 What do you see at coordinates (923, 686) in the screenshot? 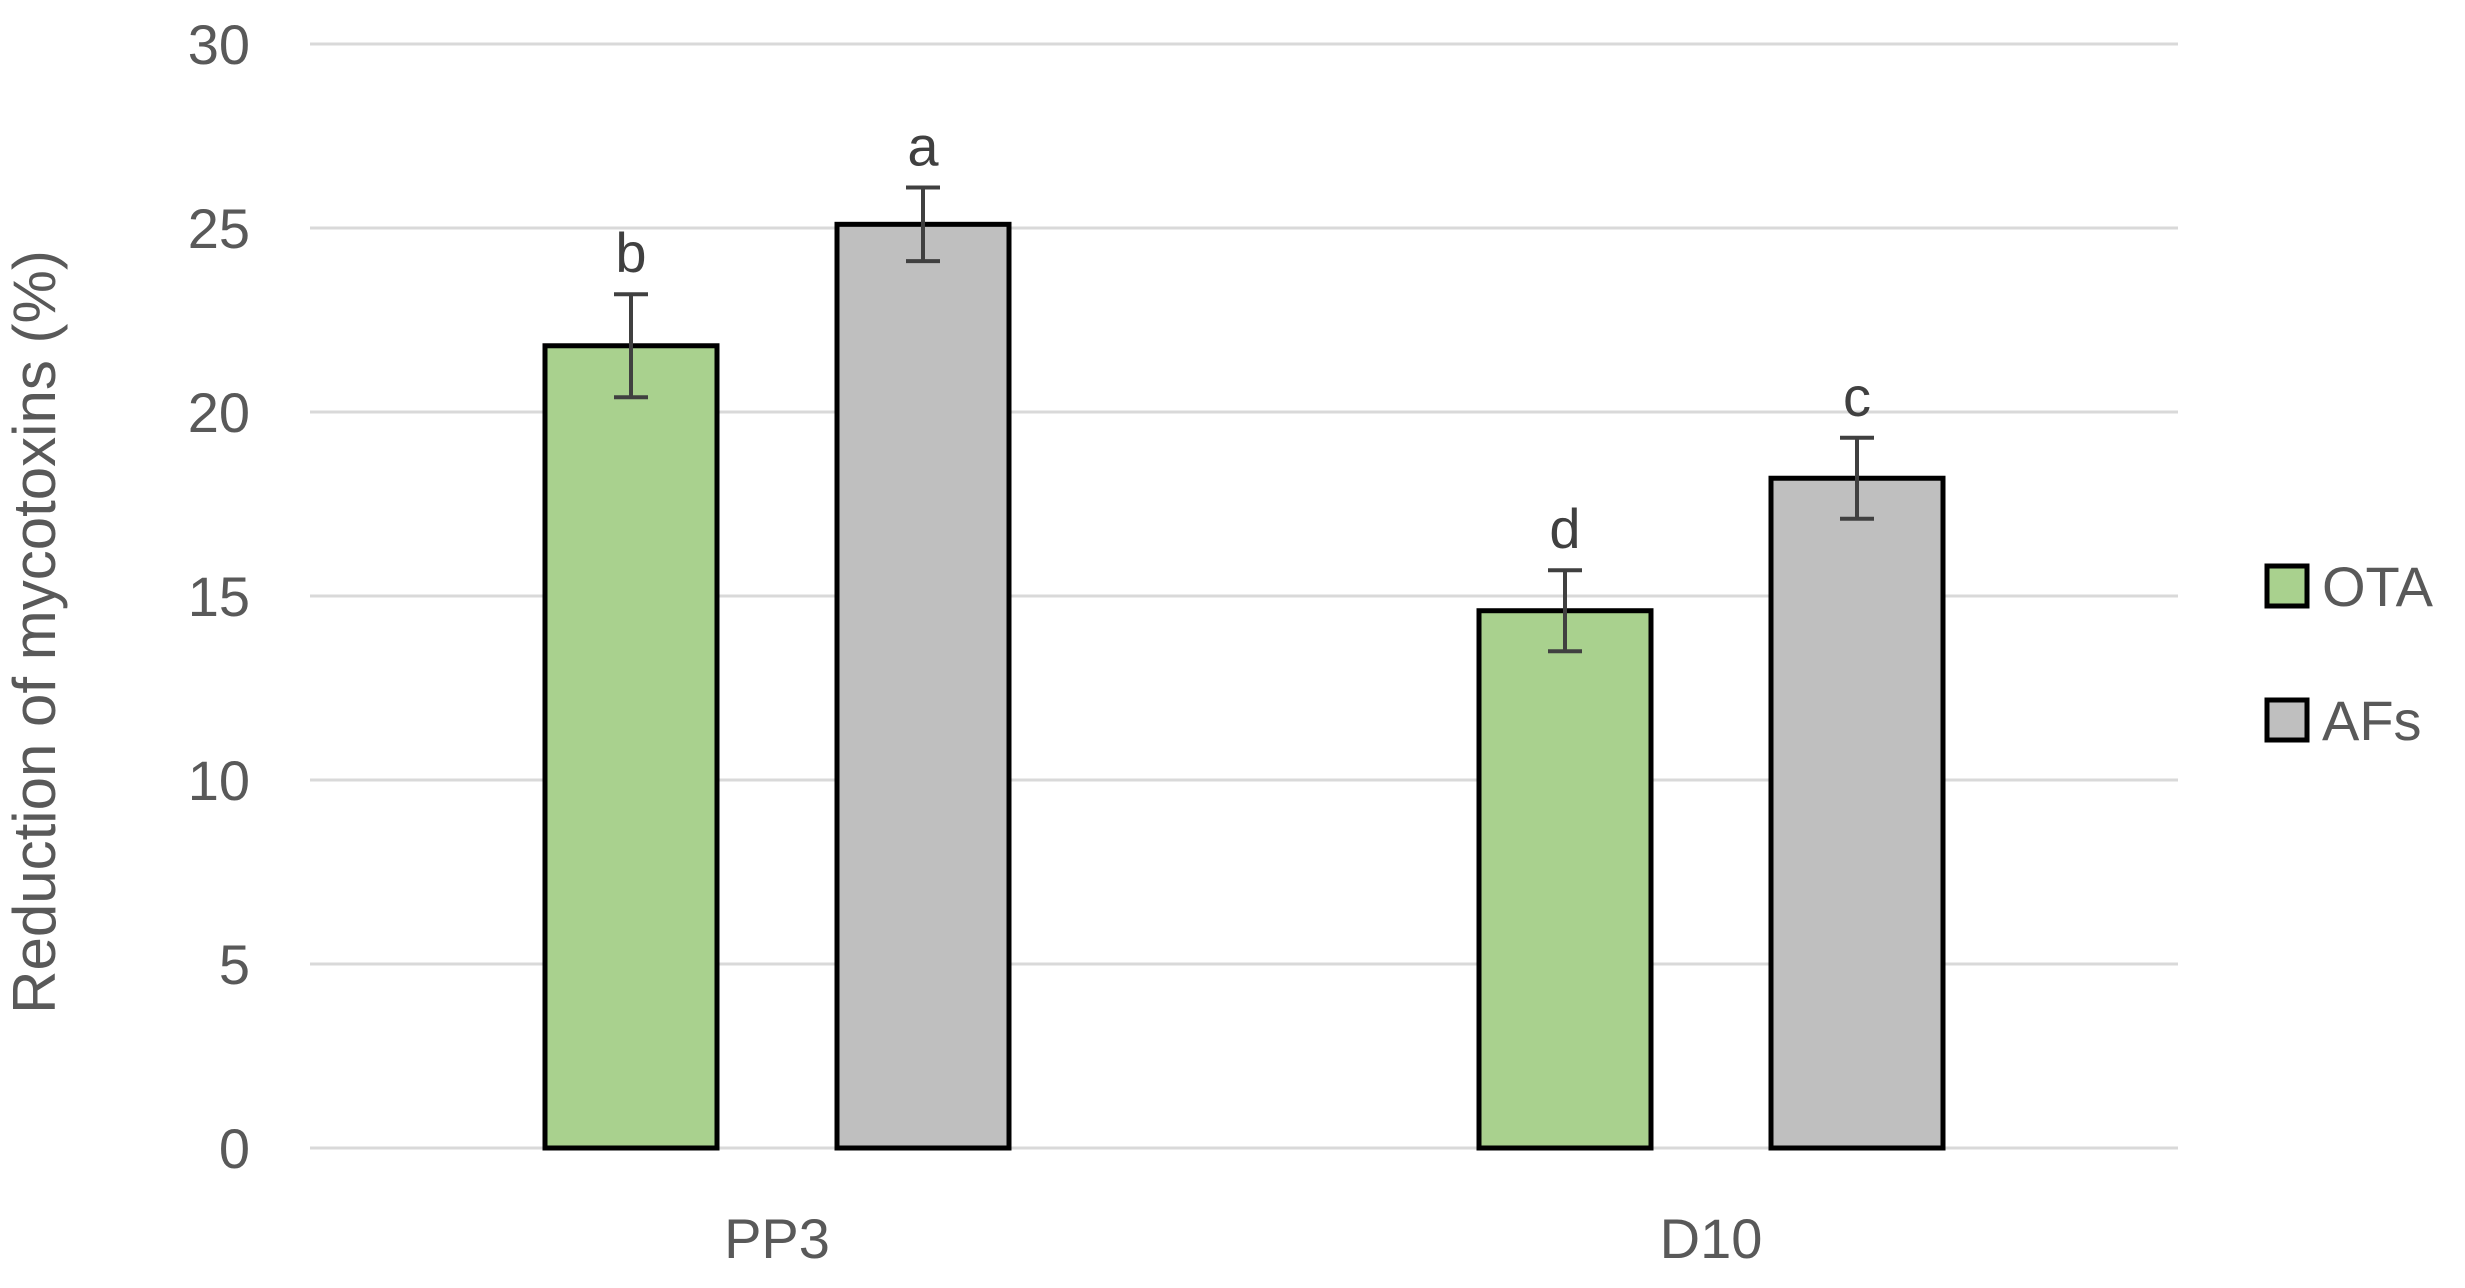
I see `bar-afs-pp3` at bounding box center [923, 686].